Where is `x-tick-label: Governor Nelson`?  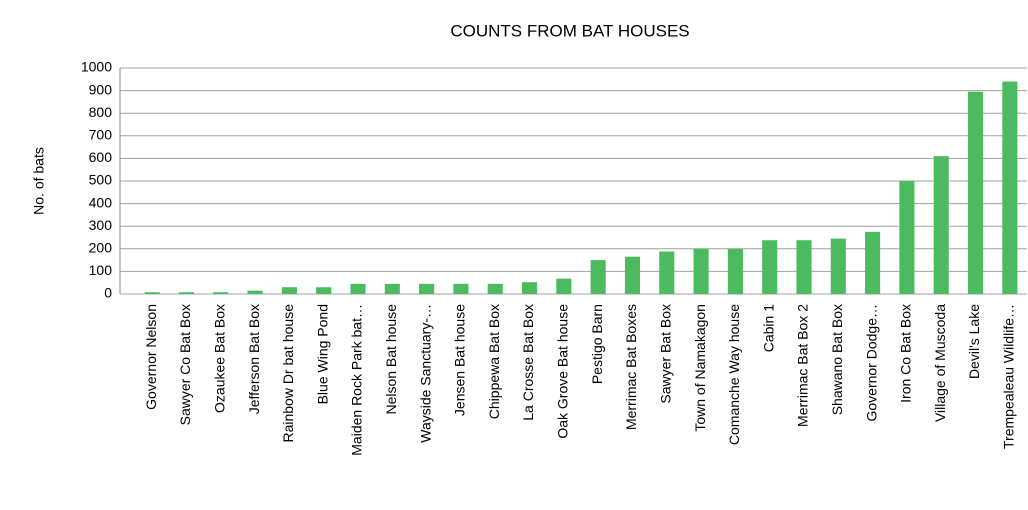 x-tick-label: Governor Nelson is located at coordinates (151, 357).